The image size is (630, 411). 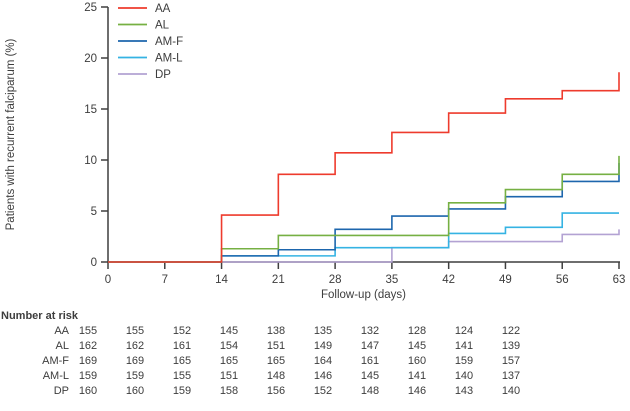 I want to click on x-tick-label: 35, so click(x=391, y=280).